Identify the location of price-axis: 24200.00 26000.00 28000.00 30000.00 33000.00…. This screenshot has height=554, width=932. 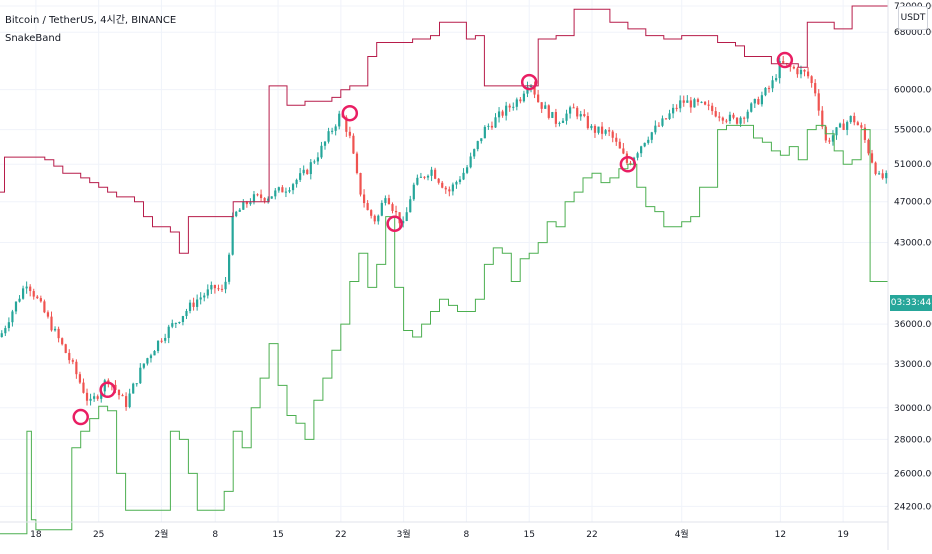
(913, 257).